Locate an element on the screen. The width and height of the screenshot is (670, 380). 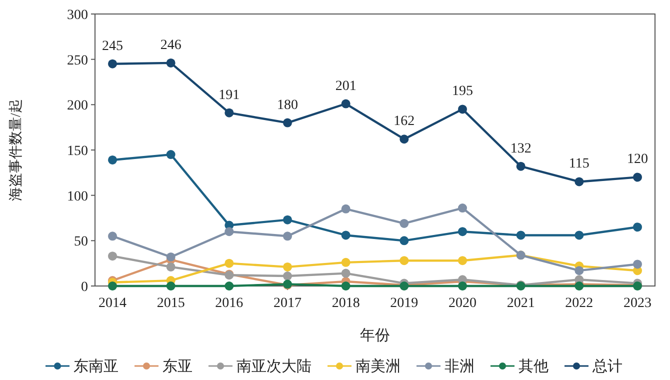
data-label: 120 is located at coordinates (637, 160).